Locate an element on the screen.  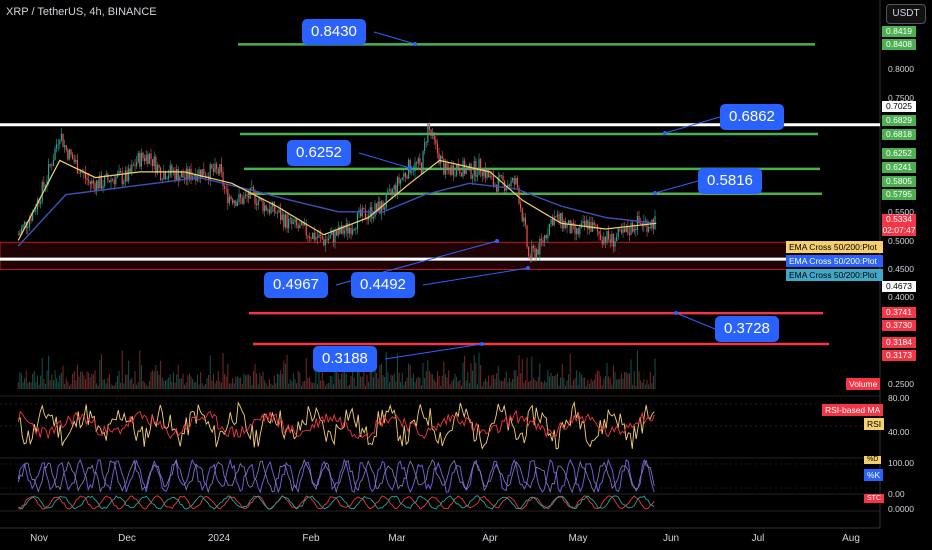
price-callout: 0.4967 is located at coordinates (296, 285).